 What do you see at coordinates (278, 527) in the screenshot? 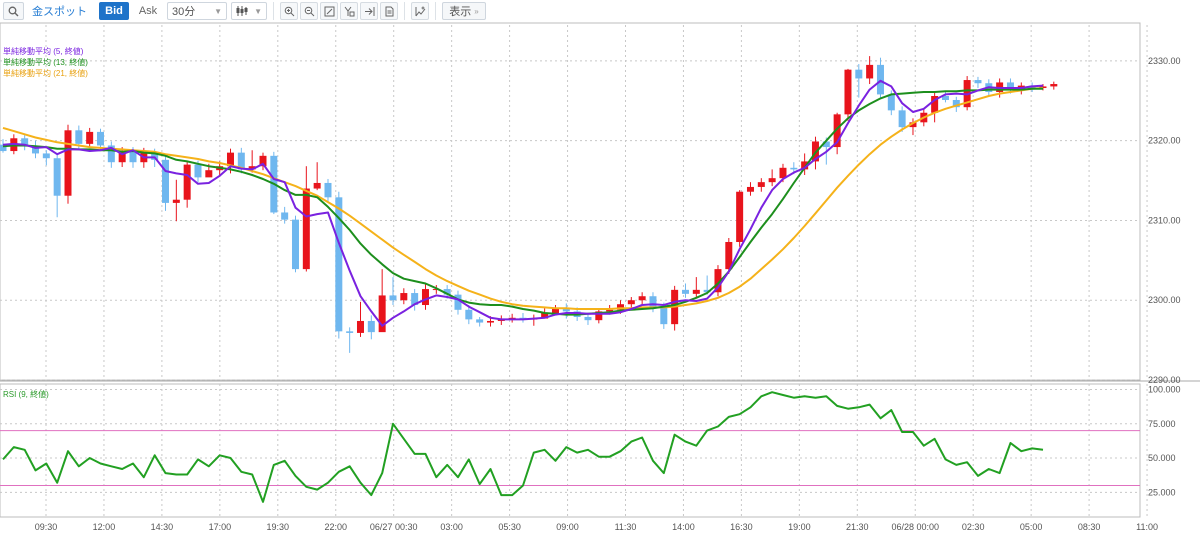
I see `x-tick-label: 19:30` at bounding box center [278, 527].